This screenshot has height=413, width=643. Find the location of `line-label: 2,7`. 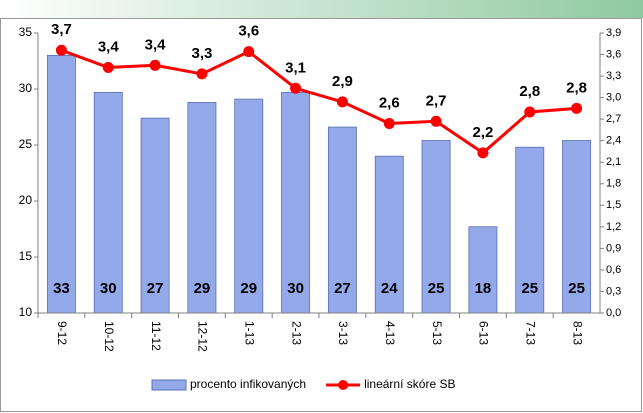

line-label: 2,7 is located at coordinates (436, 100).